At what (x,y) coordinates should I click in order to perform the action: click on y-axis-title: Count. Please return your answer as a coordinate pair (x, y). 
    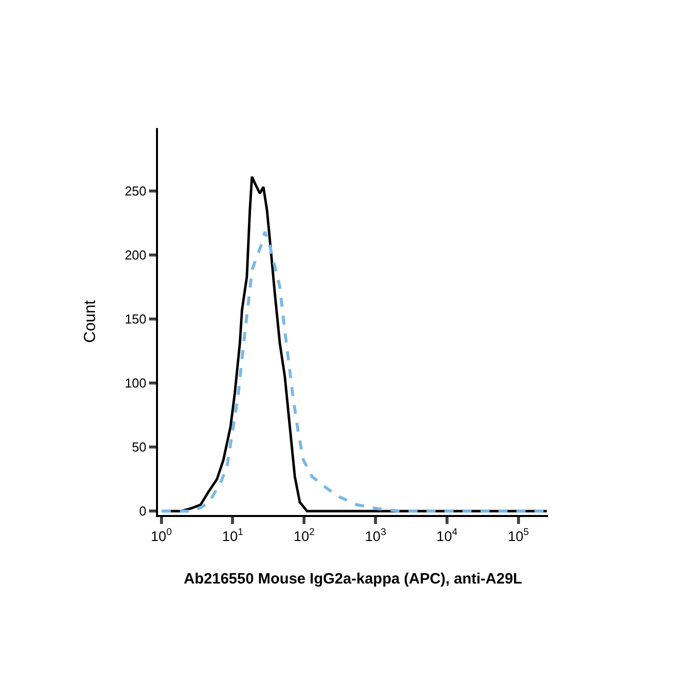
    Looking at the image, I should click on (91, 321).